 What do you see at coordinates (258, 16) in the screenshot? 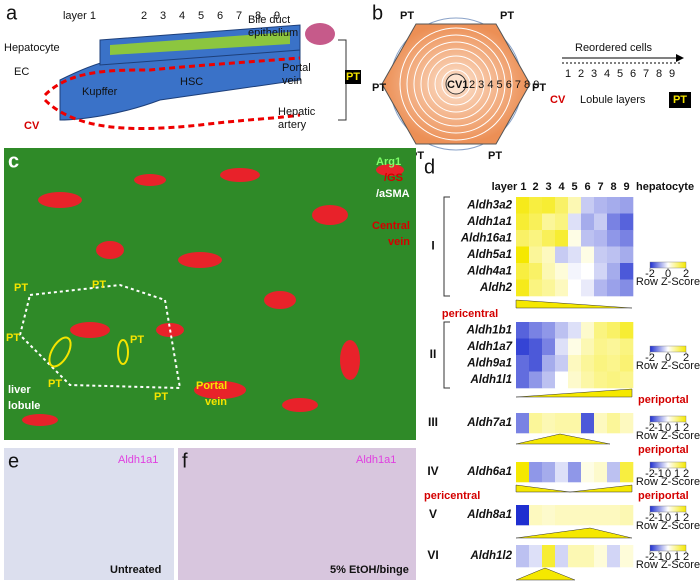
I see `layer-label: 8` at bounding box center [258, 16].